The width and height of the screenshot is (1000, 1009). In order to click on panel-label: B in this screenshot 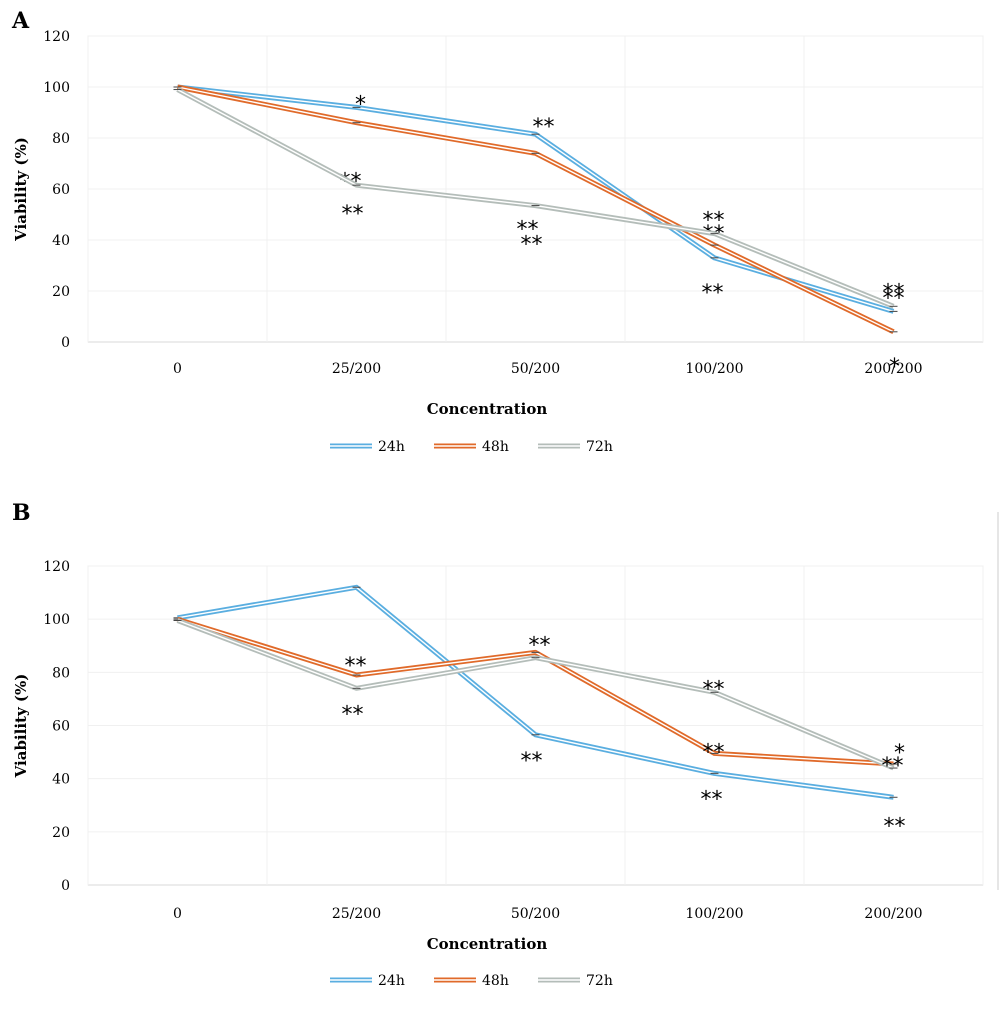, I will do `click(21, 513)`.